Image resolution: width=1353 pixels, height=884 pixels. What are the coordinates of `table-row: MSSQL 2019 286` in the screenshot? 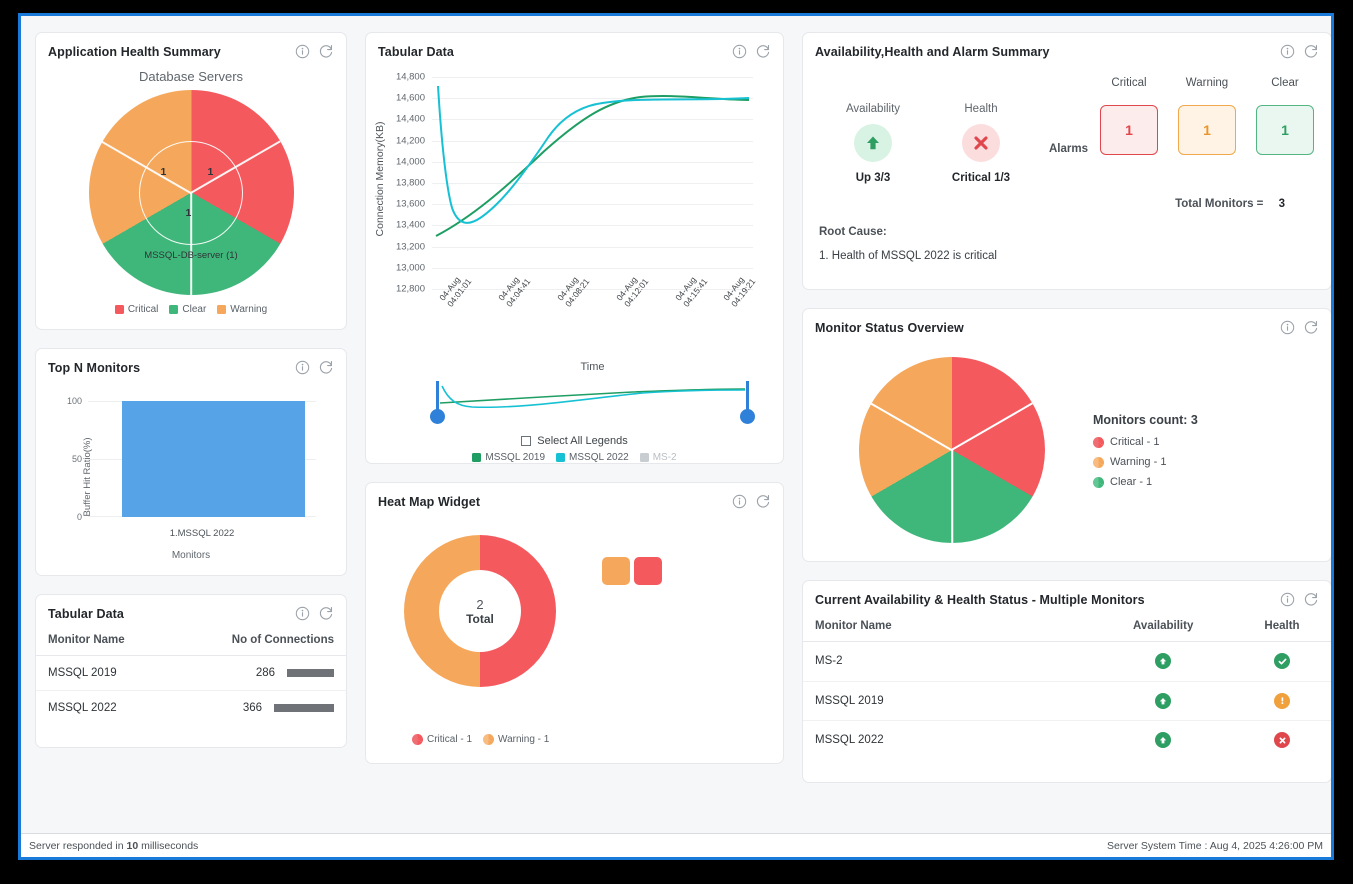 It's located at (191, 673).